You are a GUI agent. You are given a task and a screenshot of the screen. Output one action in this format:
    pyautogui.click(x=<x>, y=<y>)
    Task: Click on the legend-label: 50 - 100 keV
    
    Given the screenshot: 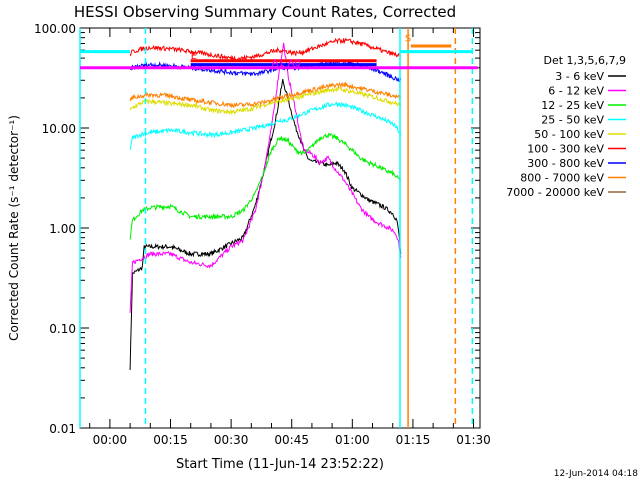 What is the action you would take?
    pyautogui.click(x=569, y=134)
    